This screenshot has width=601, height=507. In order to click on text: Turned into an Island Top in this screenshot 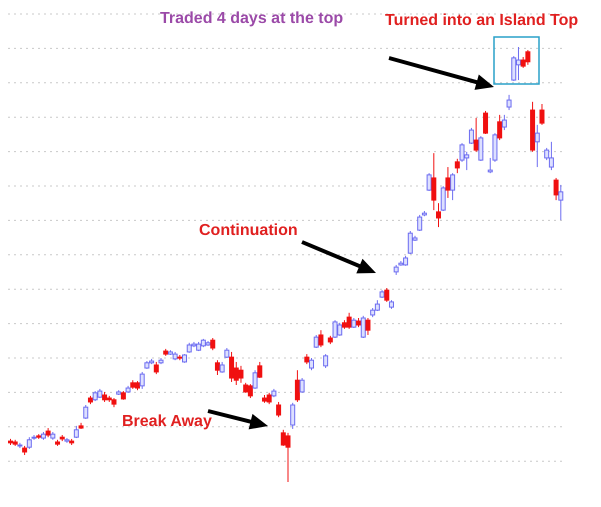, I will do `click(481, 21)`.